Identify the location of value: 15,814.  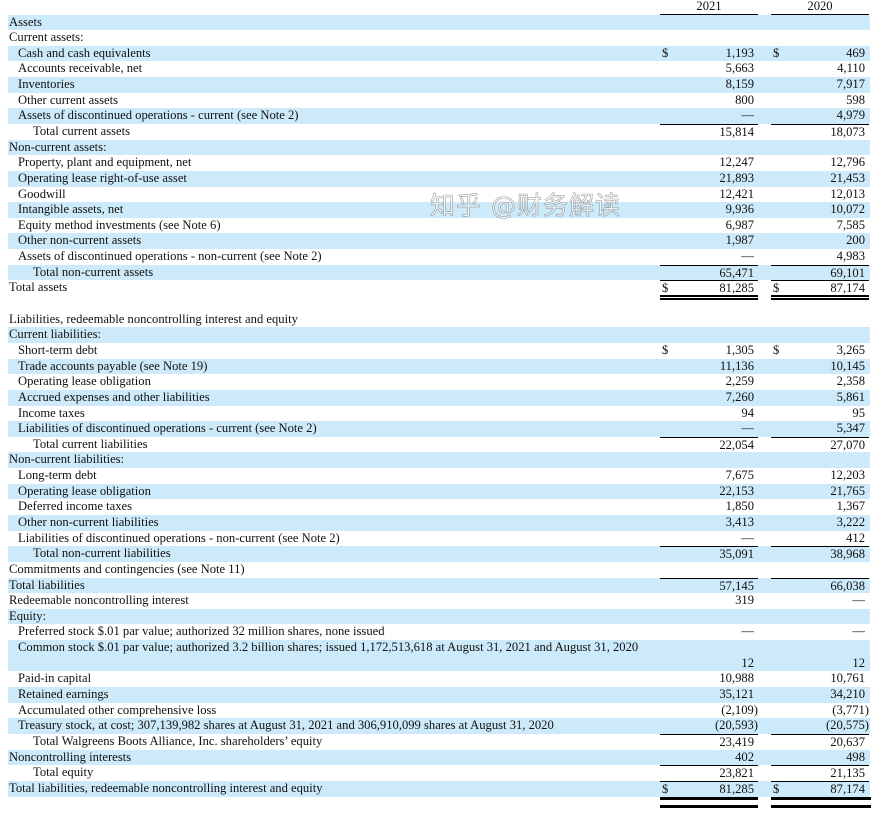
(736, 131).